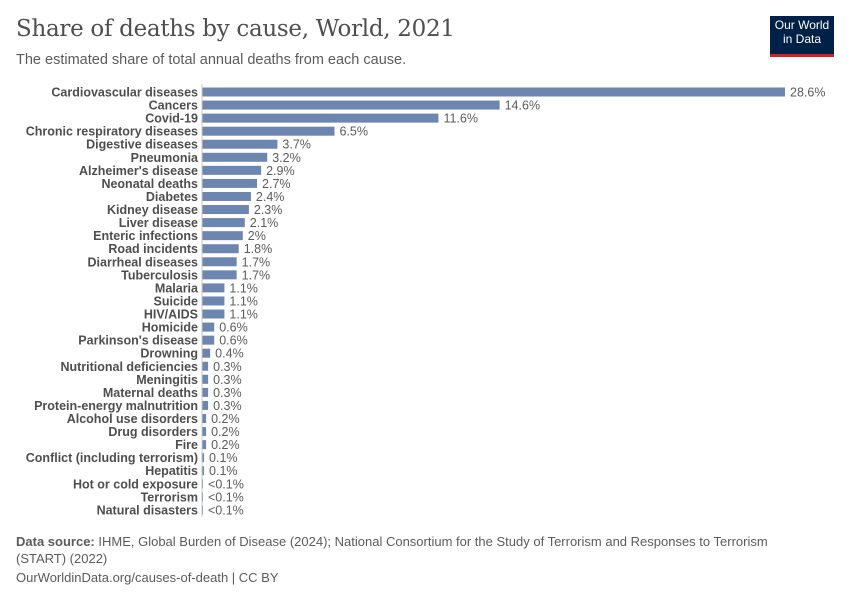 The width and height of the screenshot is (850, 600). What do you see at coordinates (132, 419) in the screenshot?
I see `category-label: Alcohol use disorders` at bounding box center [132, 419].